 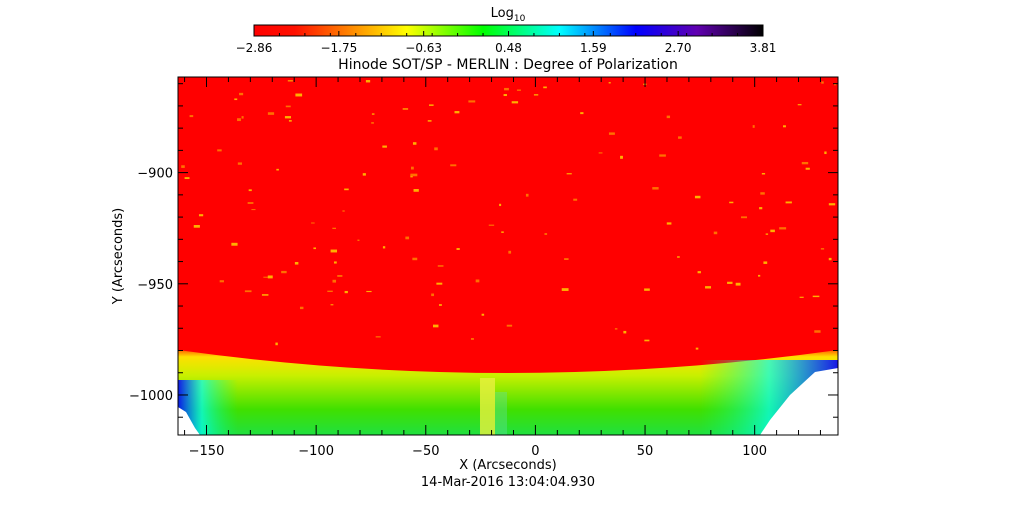 I want to click on x-axis-label: X (Arcseconds), so click(x=507, y=465).